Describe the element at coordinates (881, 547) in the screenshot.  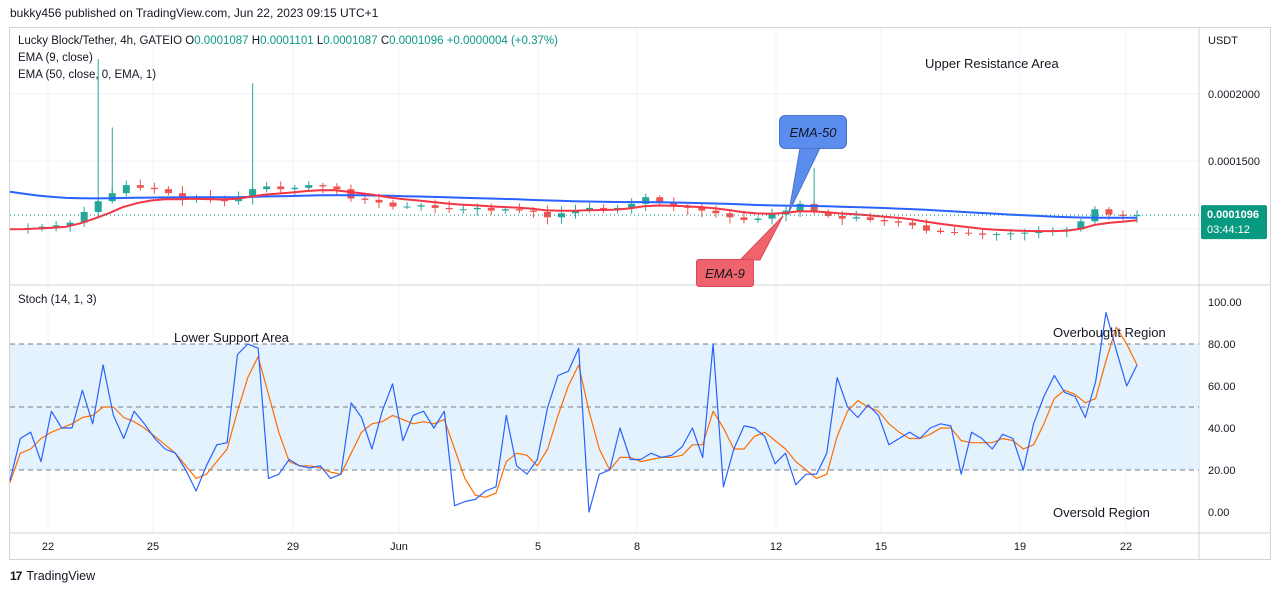
I see `x-tick-label: 15` at that location.